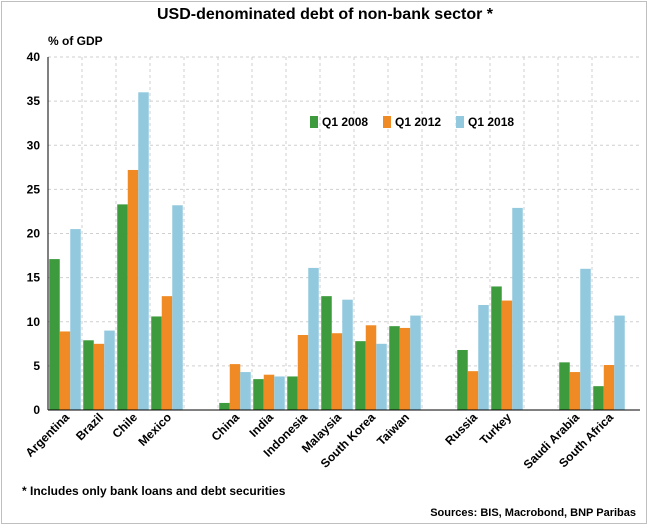 The image size is (650, 527). Describe the element at coordinates (167, 353) in the screenshot. I see `bar-q1-2012-mexico` at that location.